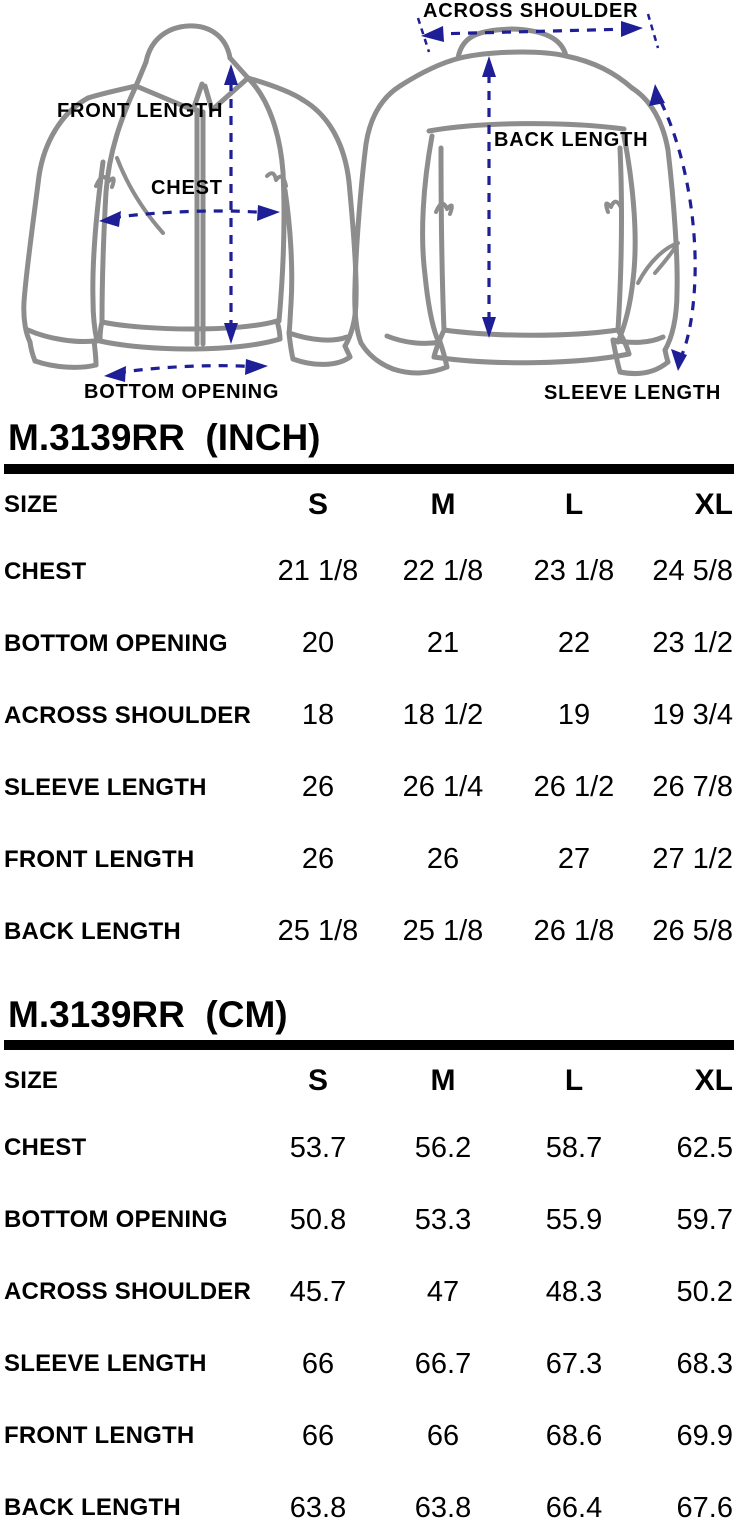  I want to click on table-row: SLEEVE LENGTH 66 66.7 67.3 68.3, so click(369, 1364).